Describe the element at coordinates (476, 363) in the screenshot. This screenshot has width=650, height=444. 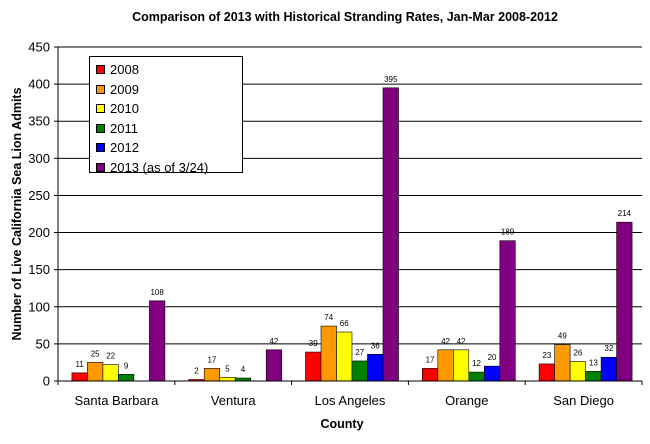
I see `data-label: 12` at that location.